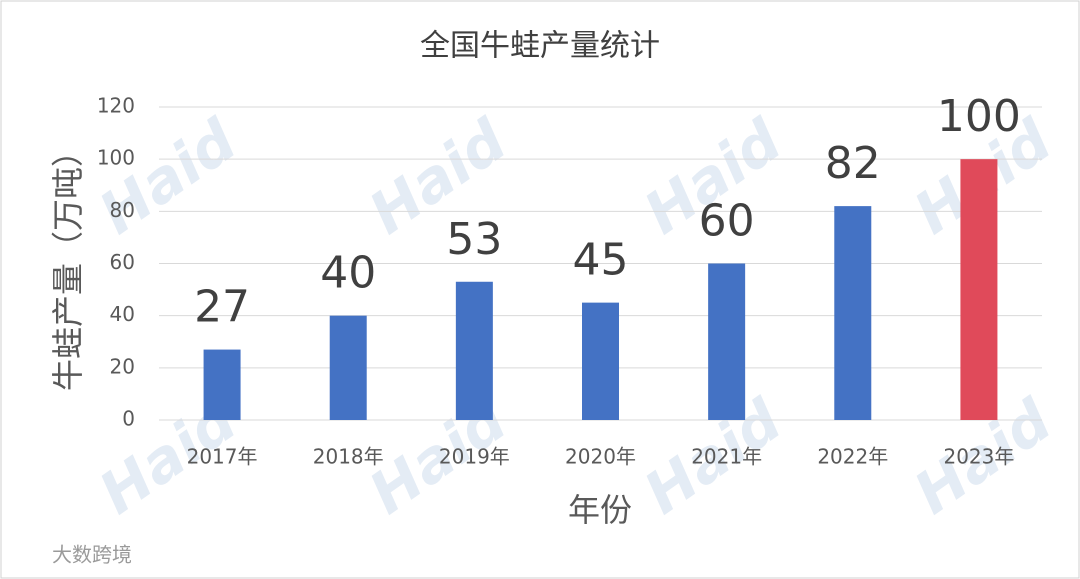  What do you see at coordinates (122, 210) in the screenshot?
I see `y-tick-label: 80` at bounding box center [122, 210].